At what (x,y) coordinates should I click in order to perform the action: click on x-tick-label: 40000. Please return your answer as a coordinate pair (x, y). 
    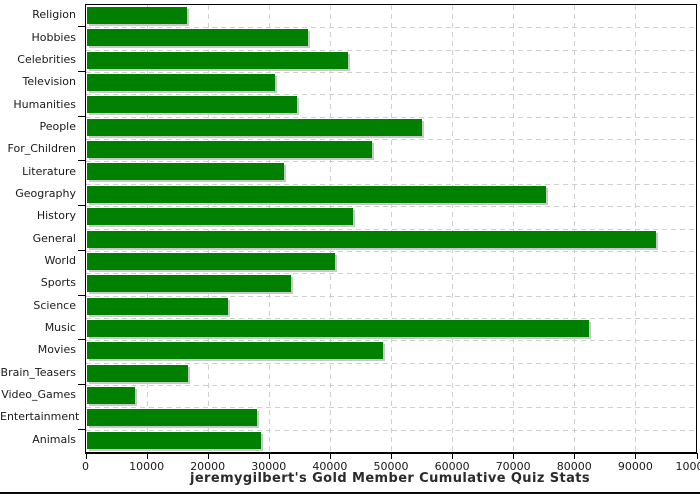
    Looking at the image, I should click on (330, 466).